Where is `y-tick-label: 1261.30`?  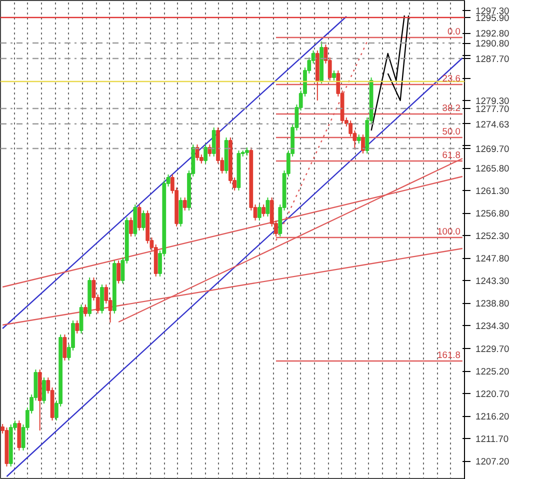 y-tick-label: 1261.30 is located at coordinates (493, 191).